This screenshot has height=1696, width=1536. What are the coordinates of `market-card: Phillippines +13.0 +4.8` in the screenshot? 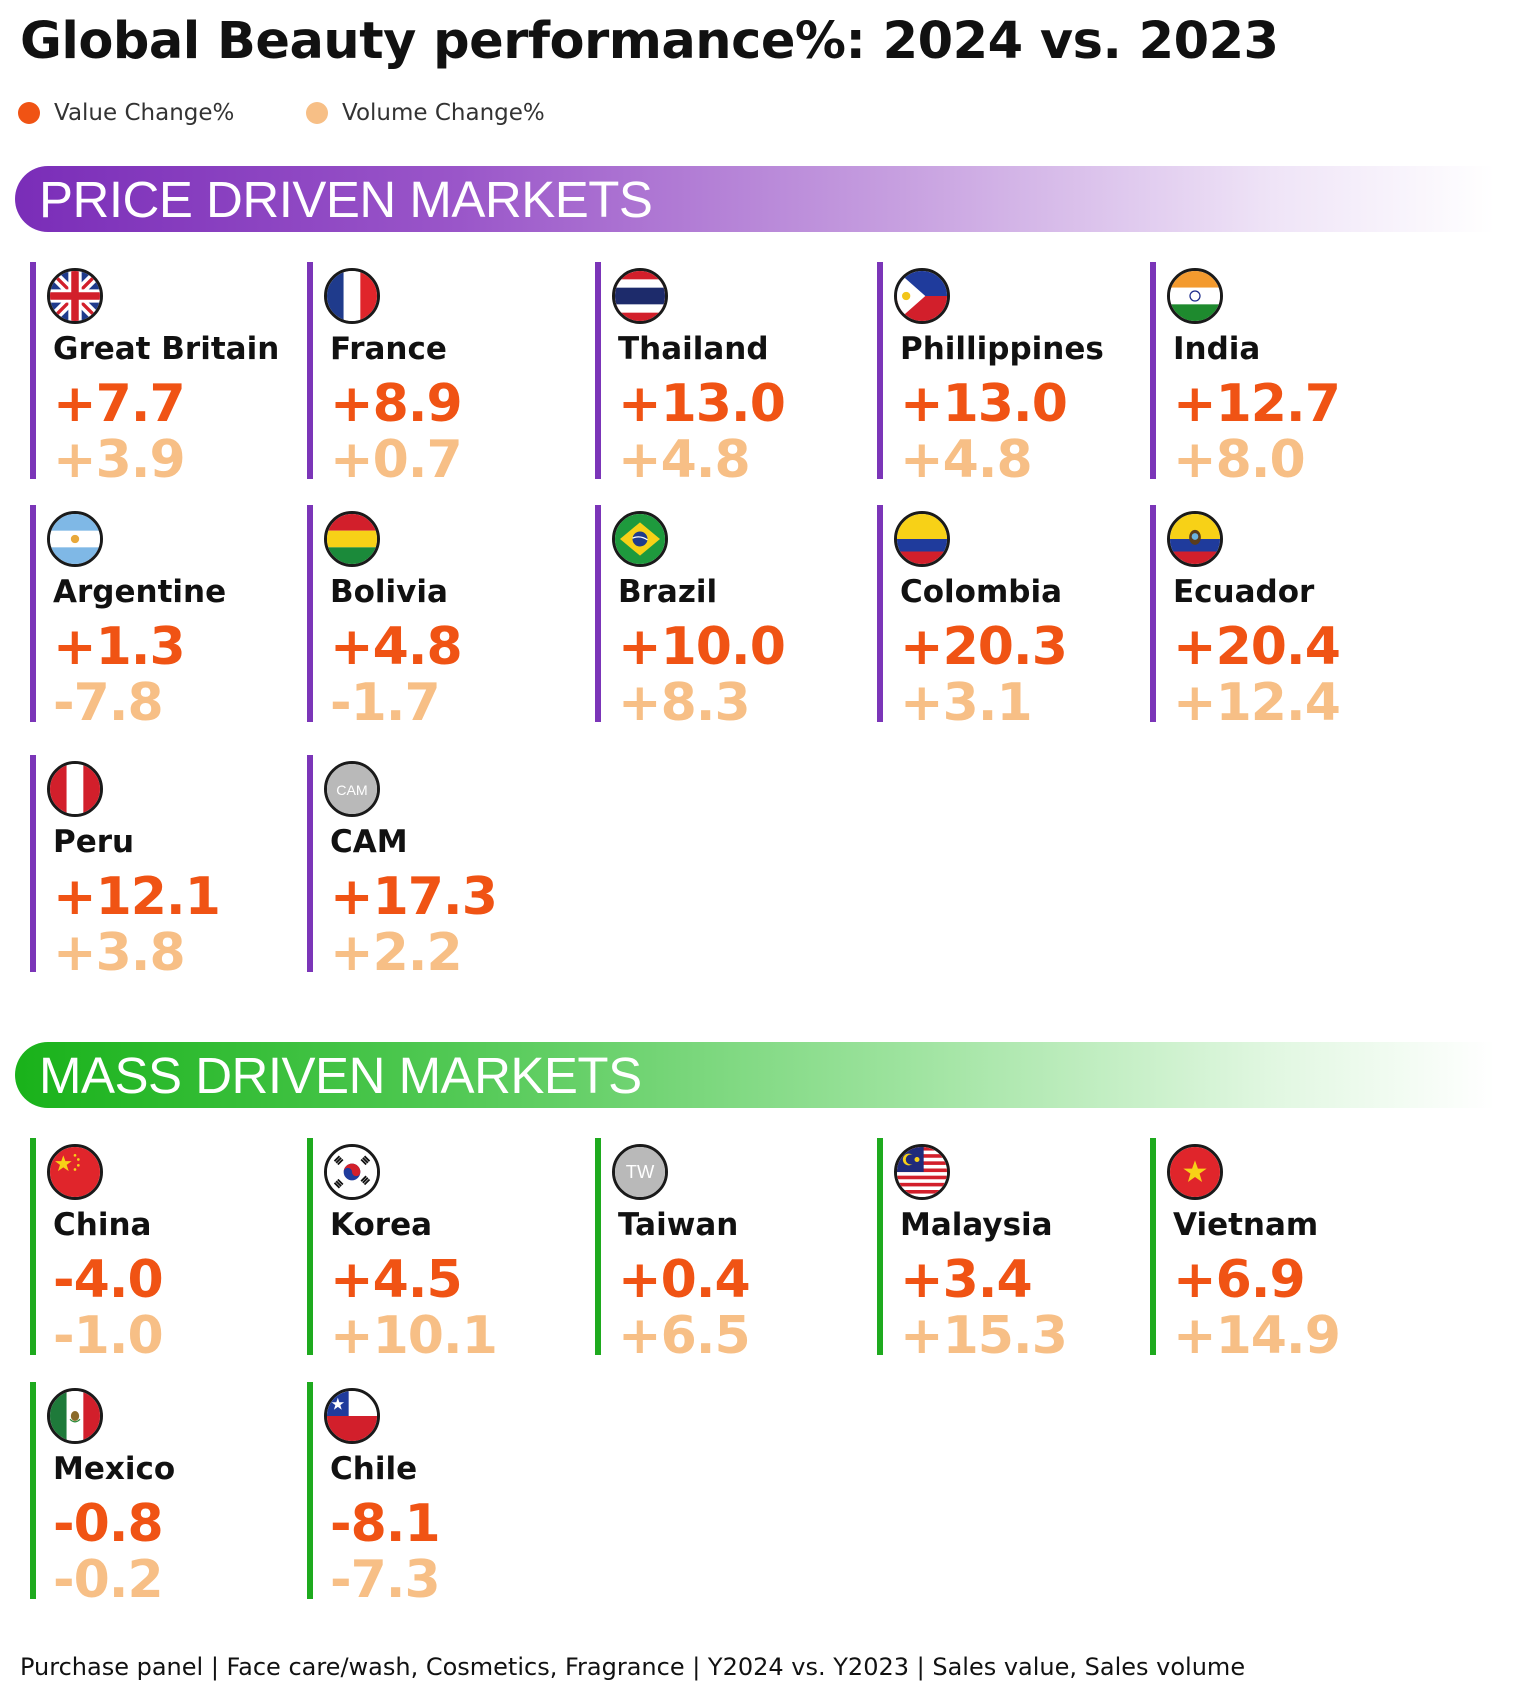 It's located at (1017, 376).